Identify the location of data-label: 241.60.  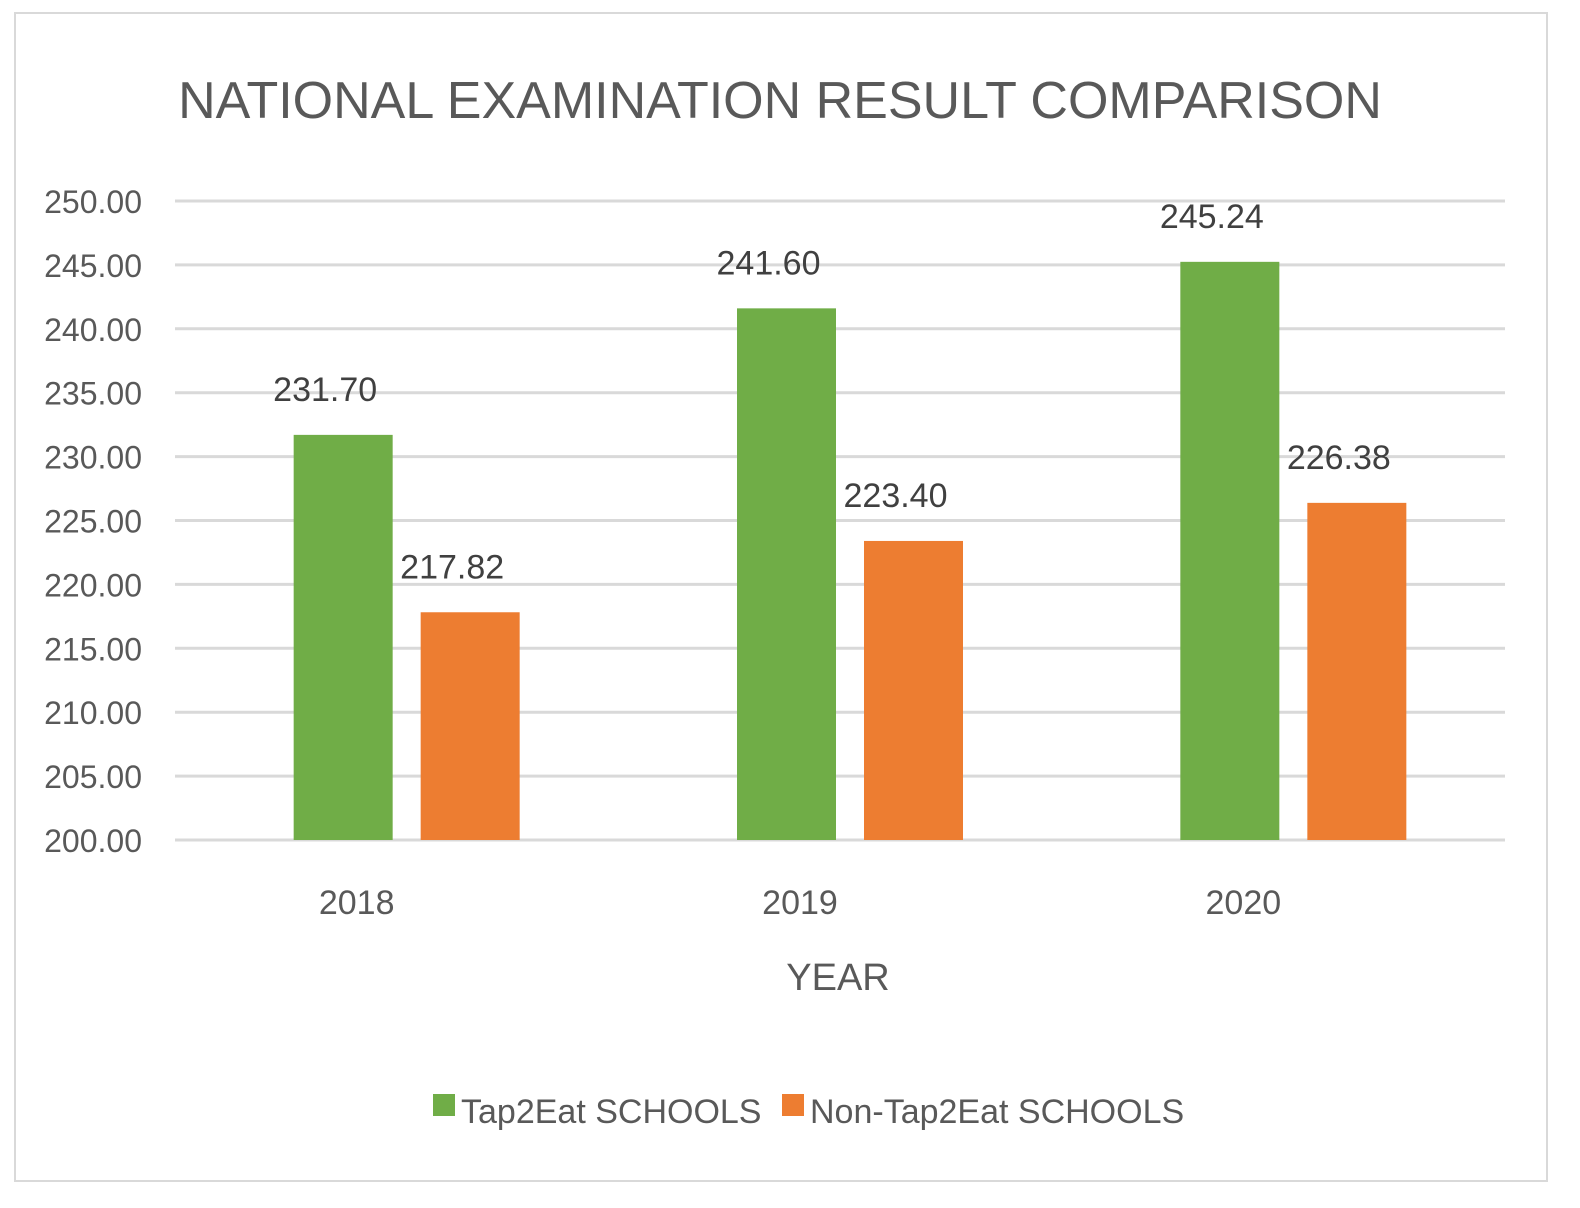
(769, 263).